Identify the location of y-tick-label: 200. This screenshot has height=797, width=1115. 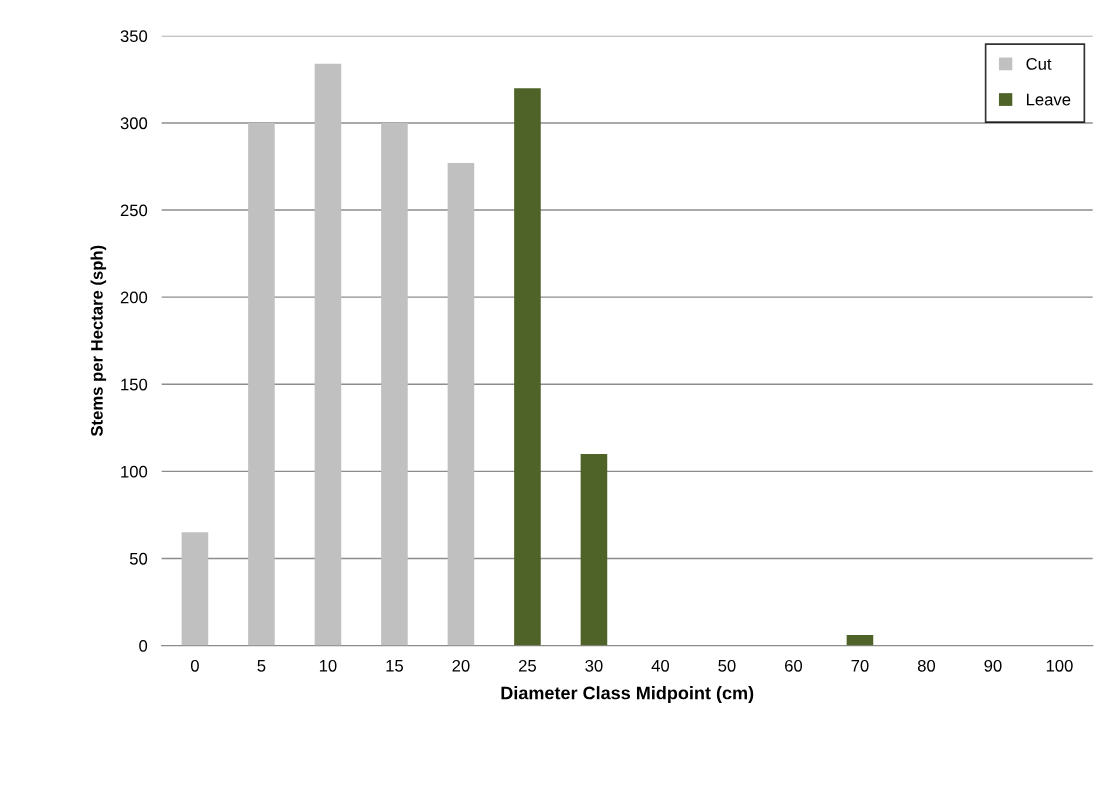
(134, 297).